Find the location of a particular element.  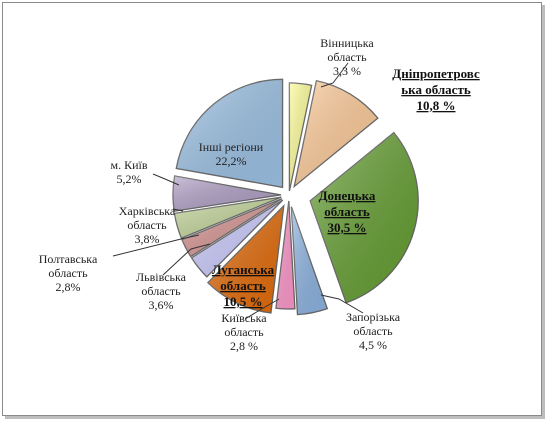

slice-label-line: 3,8% is located at coordinates (147, 239).